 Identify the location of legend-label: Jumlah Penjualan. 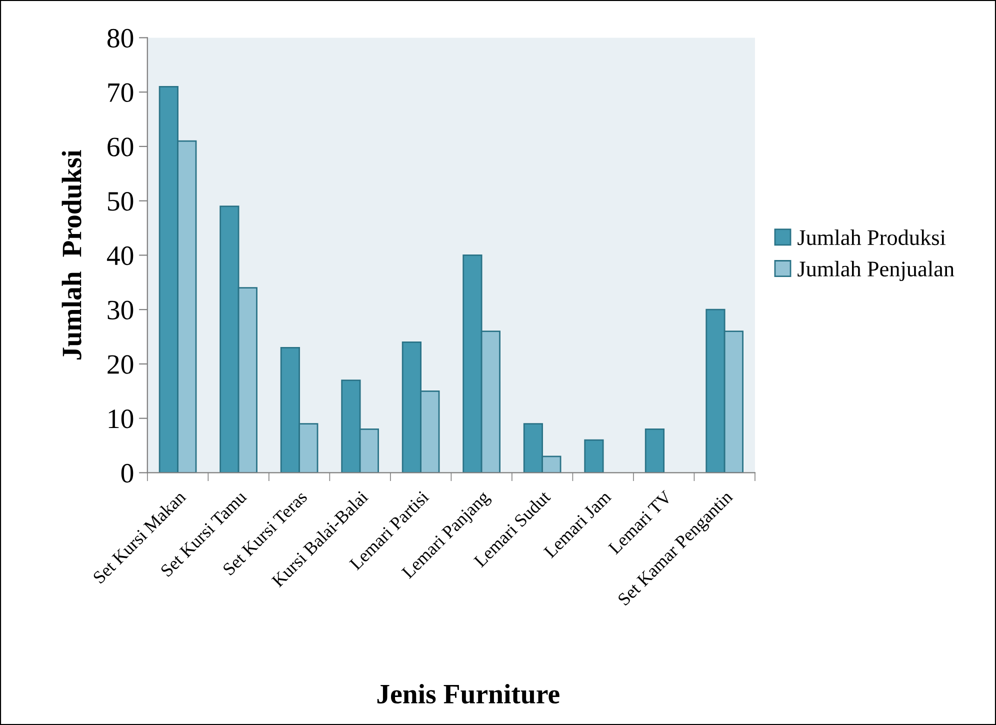
(876, 271).